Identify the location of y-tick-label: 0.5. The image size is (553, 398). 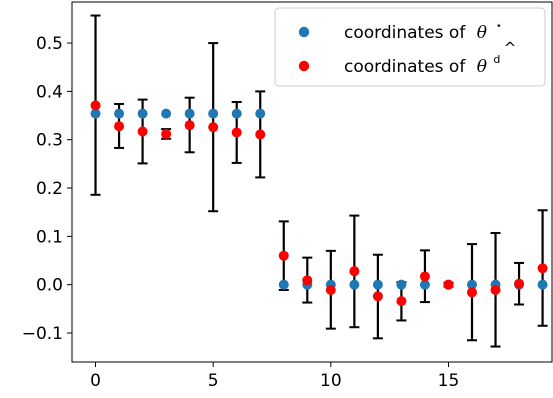
(49, 44).